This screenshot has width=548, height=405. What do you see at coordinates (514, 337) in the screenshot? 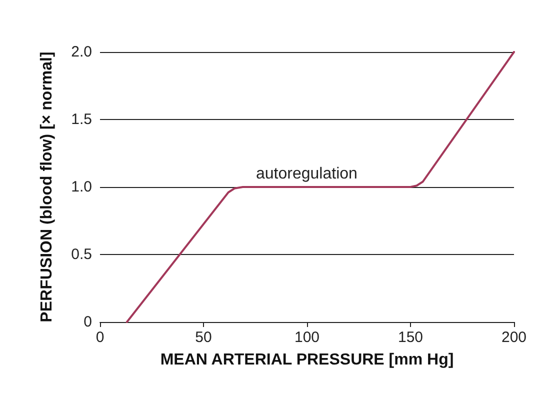
I see `x-tick-label: 200` at bounding box center [514, 337].